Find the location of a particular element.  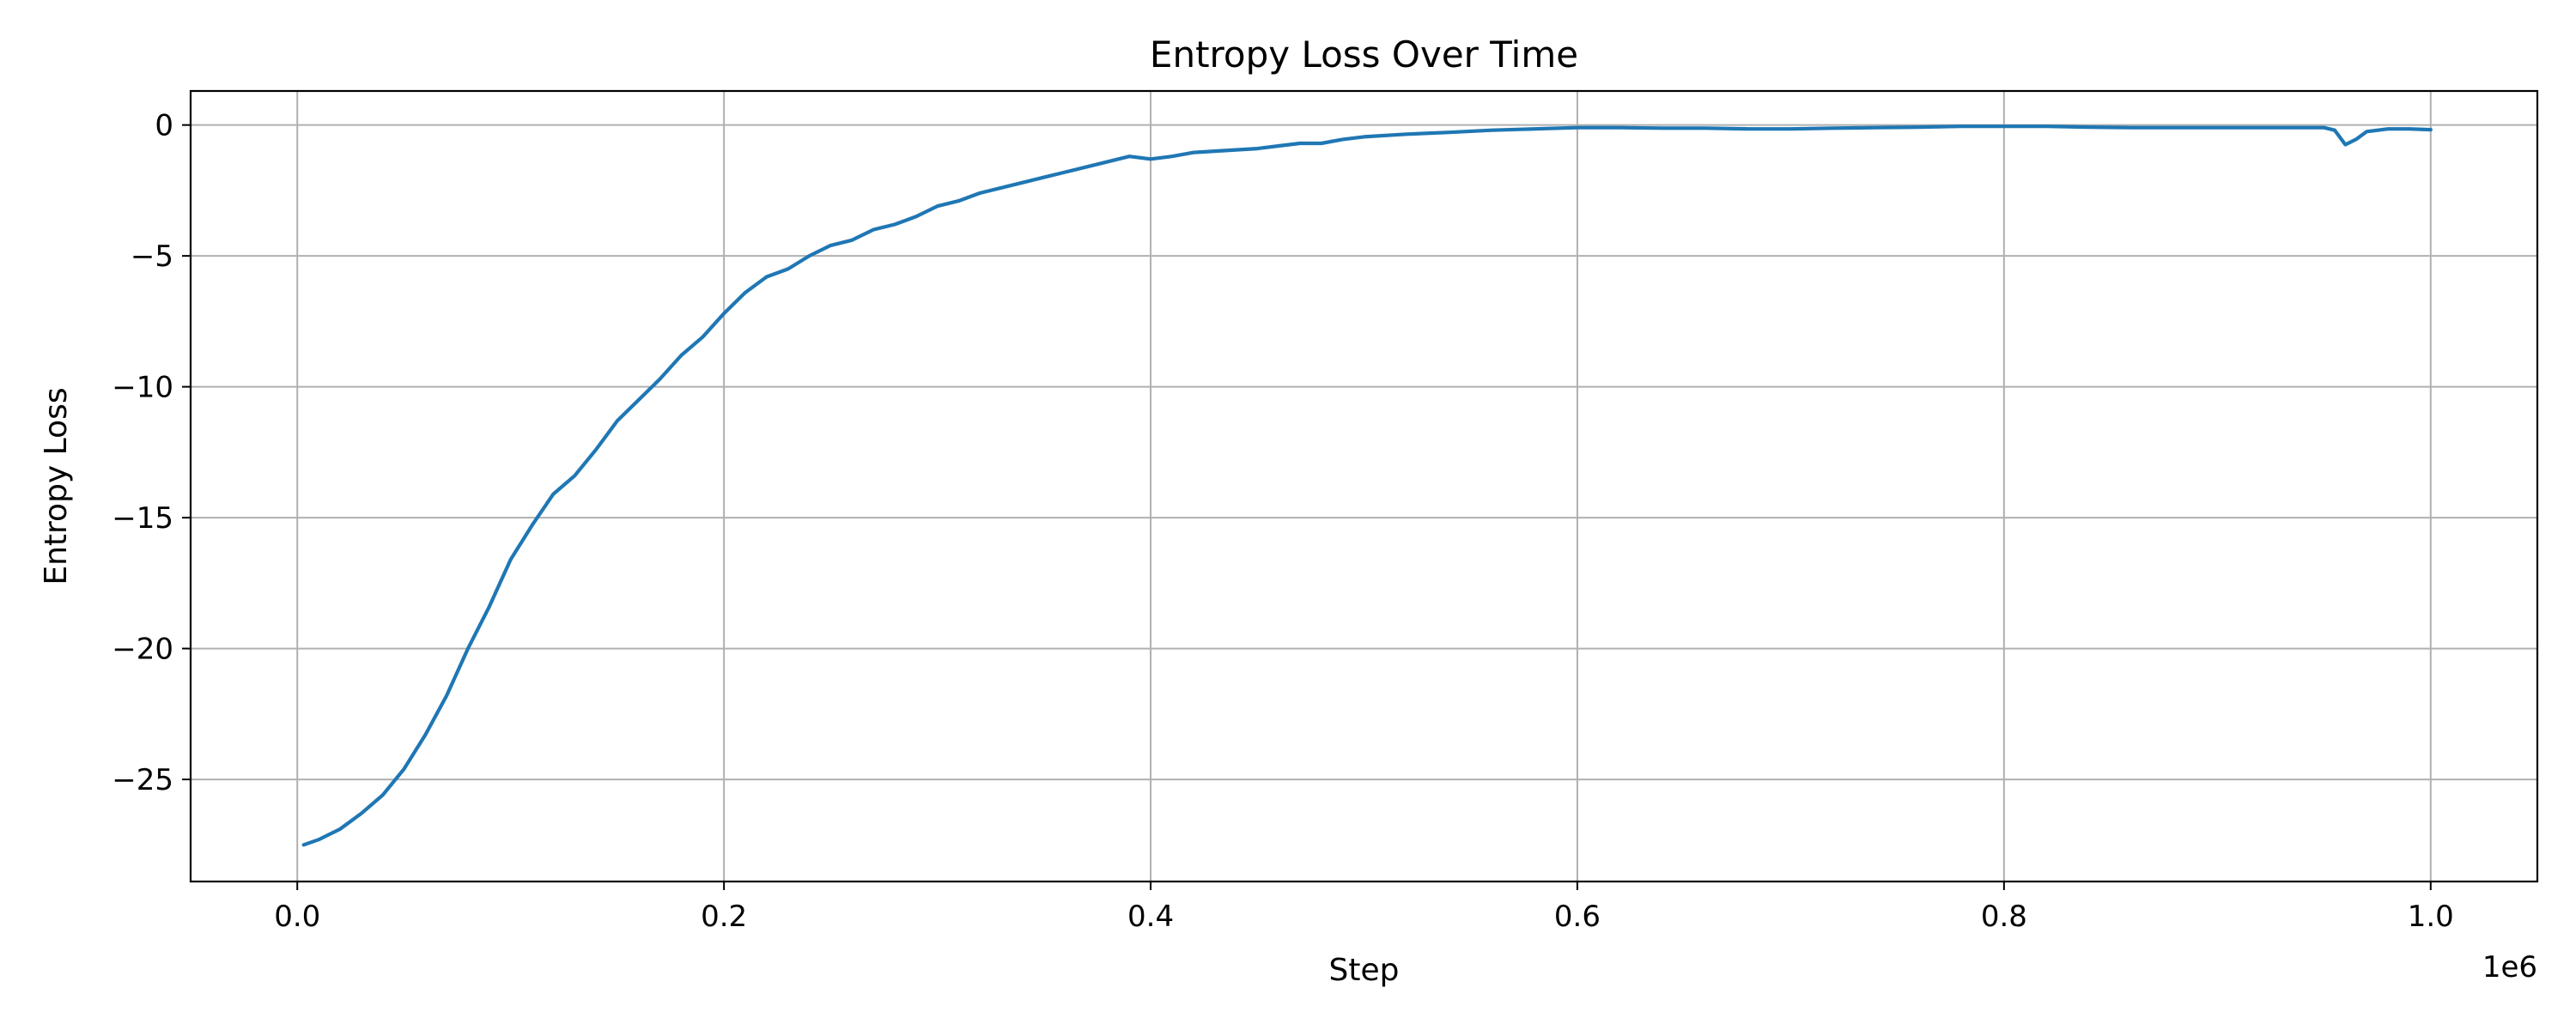

y-tick-label: −15 is located at coordinates (143, 518).